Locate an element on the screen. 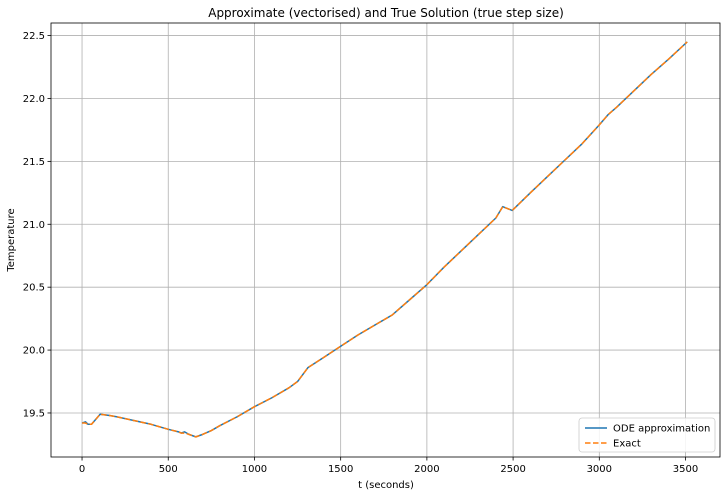  x-tick-label: 3000 is located at coordinates (599, 469).